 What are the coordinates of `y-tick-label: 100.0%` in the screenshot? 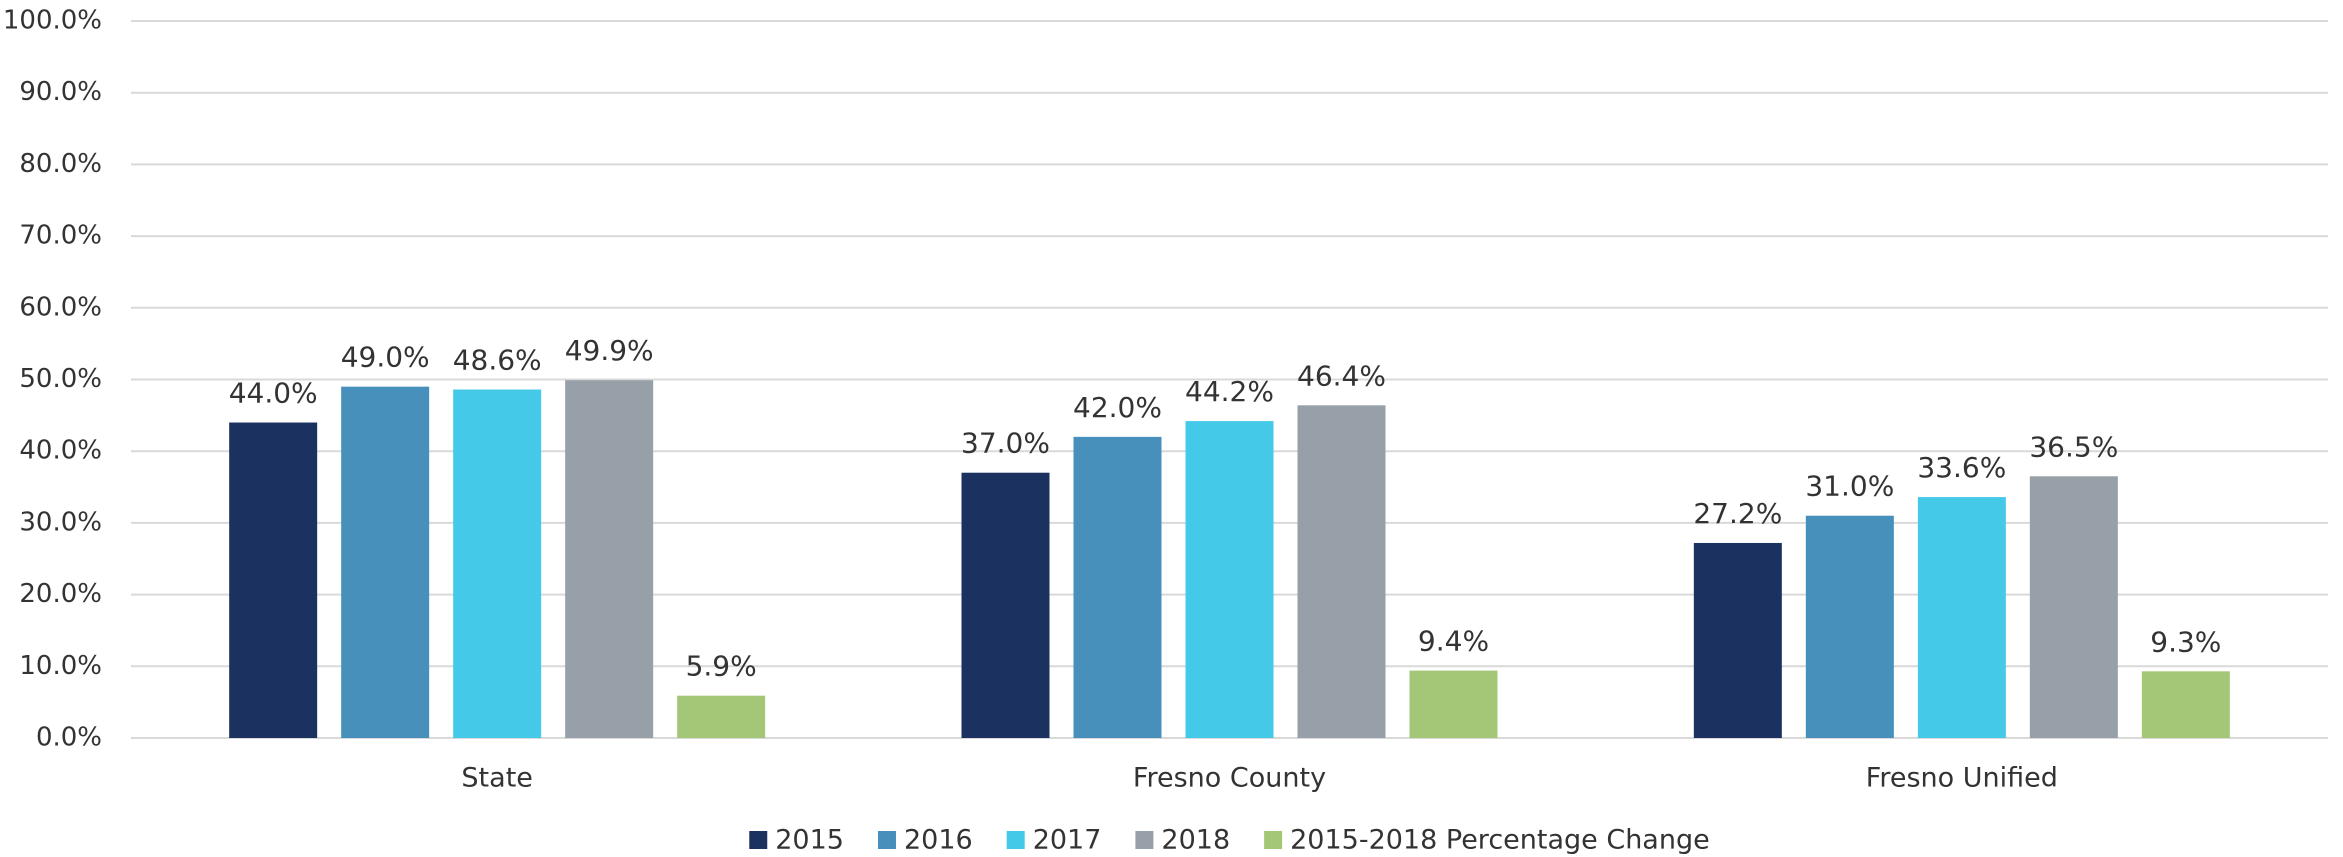 It's located at (52, 21).